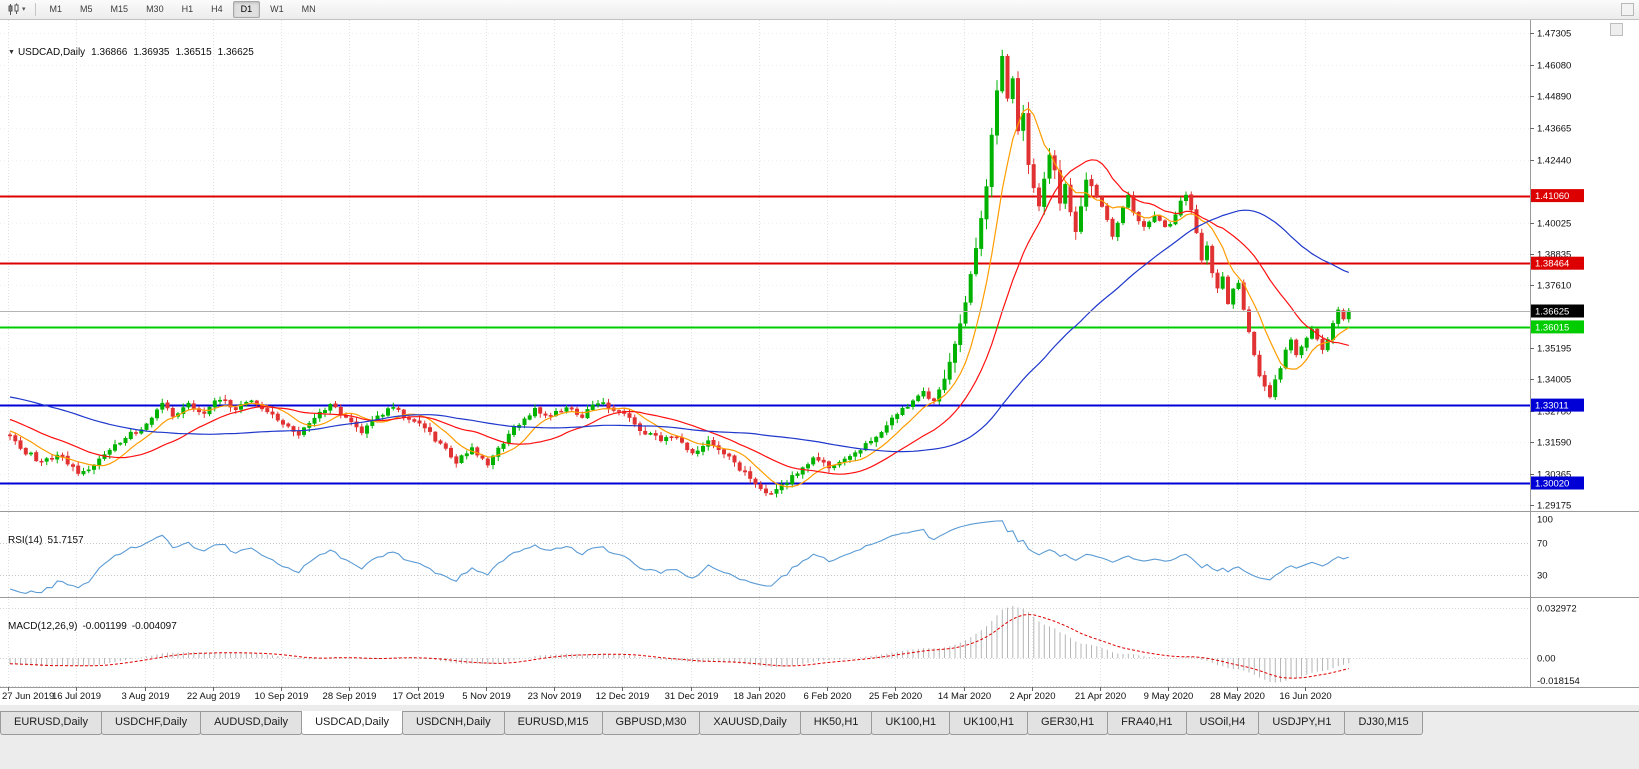 The height and width of the screenshot is (769, 1639). What do you see at coordinates (213, 696) in the screenshot?
I see `date-label: 22 Aug 2019` at bounding box center [213, 696].